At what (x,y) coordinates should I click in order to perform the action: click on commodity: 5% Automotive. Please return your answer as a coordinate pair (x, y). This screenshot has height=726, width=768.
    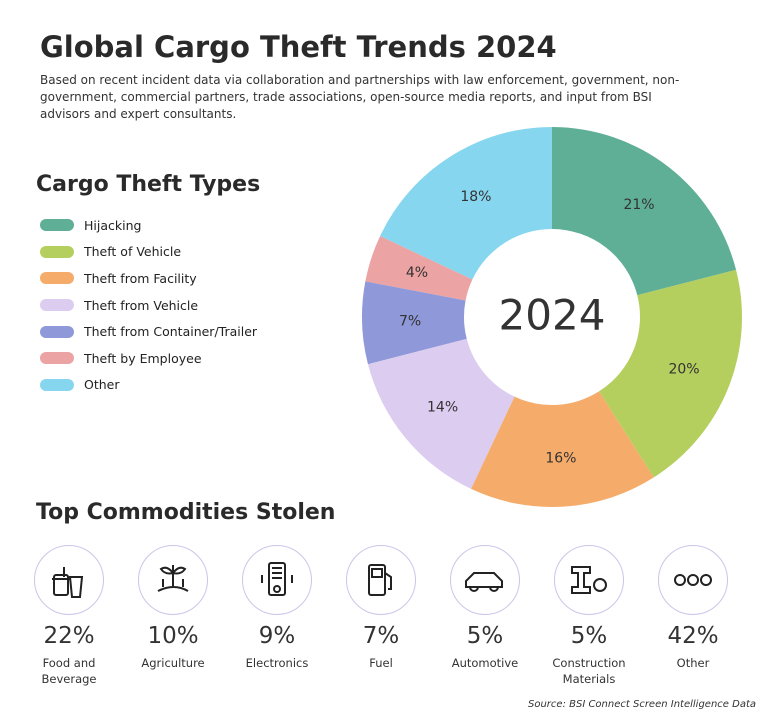
    Looking at the image, I should click on (485, 616).